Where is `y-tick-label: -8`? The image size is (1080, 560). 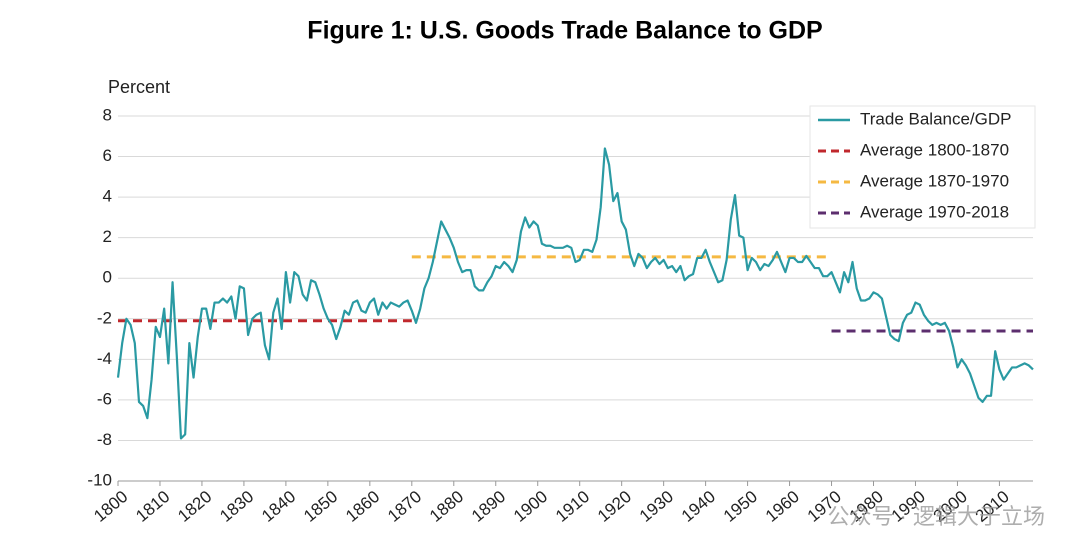 y-tick-label: -8 is located at coordinates (104, 439).